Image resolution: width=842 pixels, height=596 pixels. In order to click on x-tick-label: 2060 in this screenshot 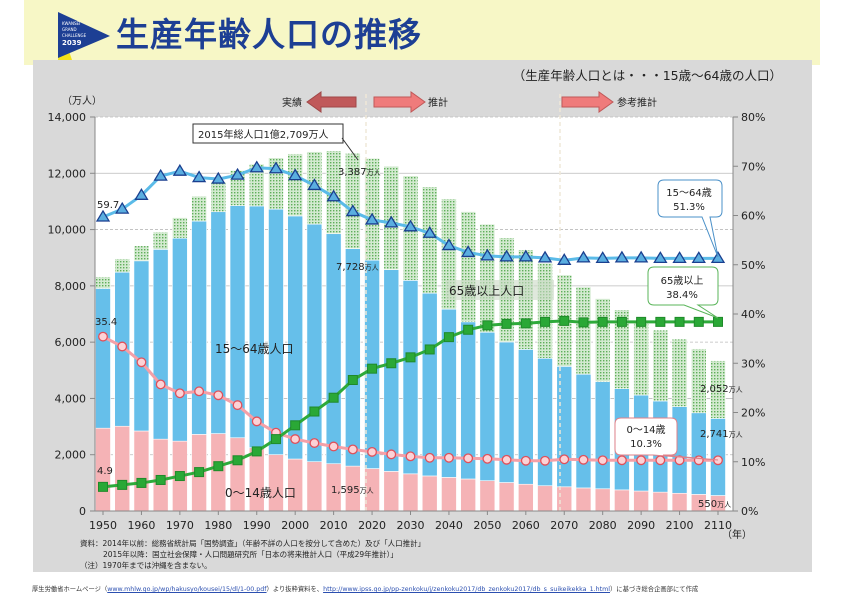, I will do `click(526, 525)`.